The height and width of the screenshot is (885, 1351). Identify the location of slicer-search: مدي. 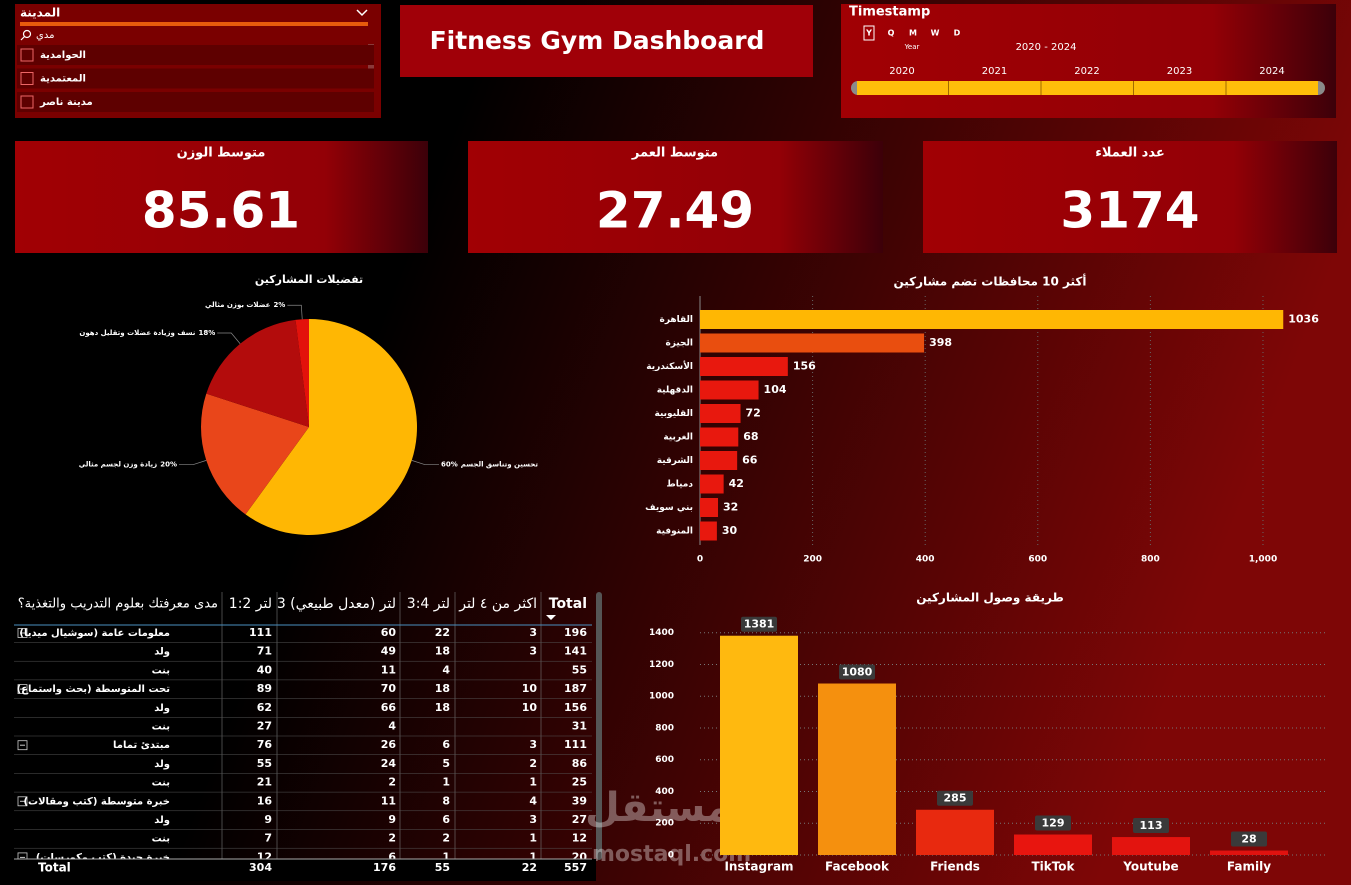
(45, 35).